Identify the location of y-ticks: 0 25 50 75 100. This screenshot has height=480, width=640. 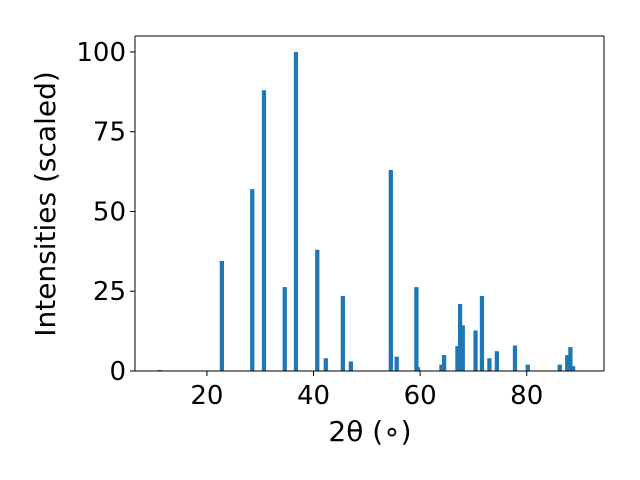
(105, 212).